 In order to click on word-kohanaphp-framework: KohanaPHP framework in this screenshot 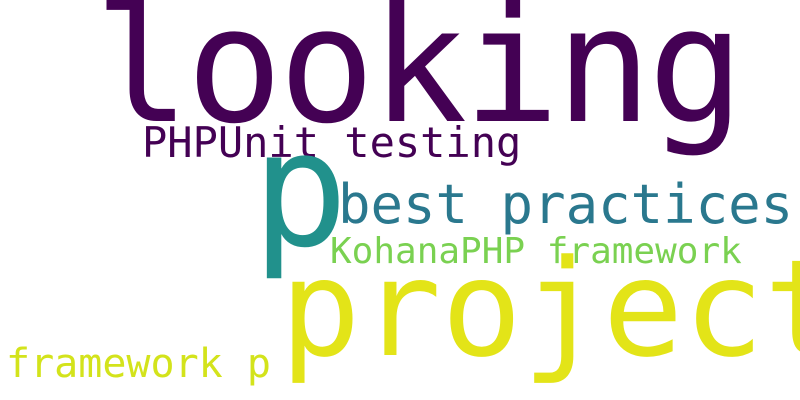, I will do `click(536, 251)`.